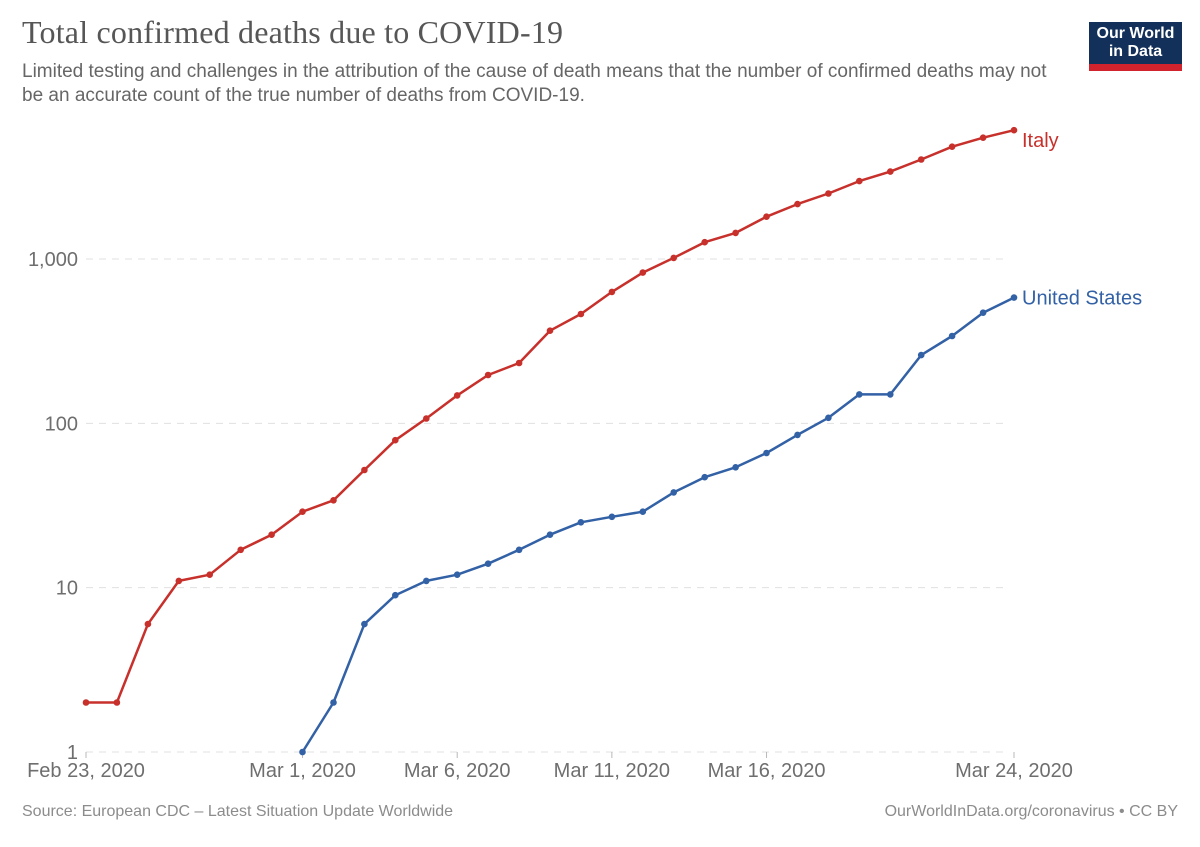 This screenshot has width=1200, height=847. Describe the element at coordinates (293, 32) in the screenshot. I see `page-title: Total confirmed deaths due to COVID-19` at that location.